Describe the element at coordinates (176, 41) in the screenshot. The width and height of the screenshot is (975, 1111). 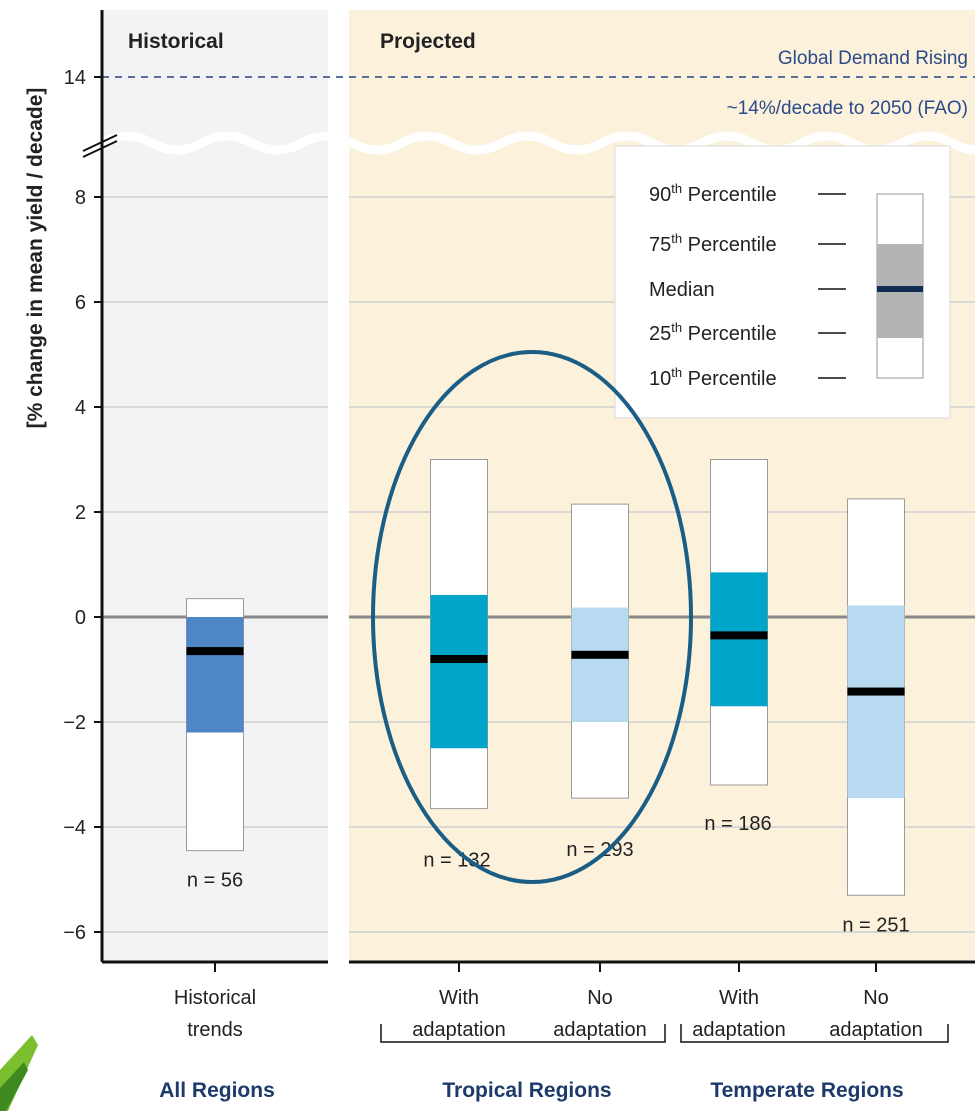
I see `panel-title-historical: Historical` at that location.